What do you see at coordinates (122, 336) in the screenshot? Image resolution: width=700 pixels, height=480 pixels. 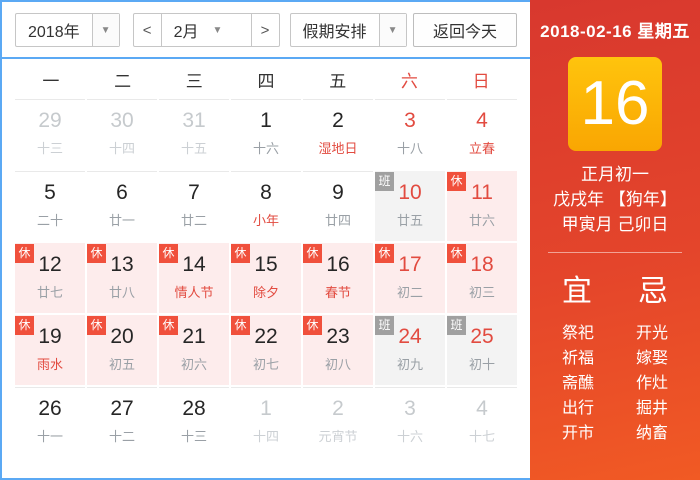 I see `solar-day-number: 20` at bounding box center [122, 336].